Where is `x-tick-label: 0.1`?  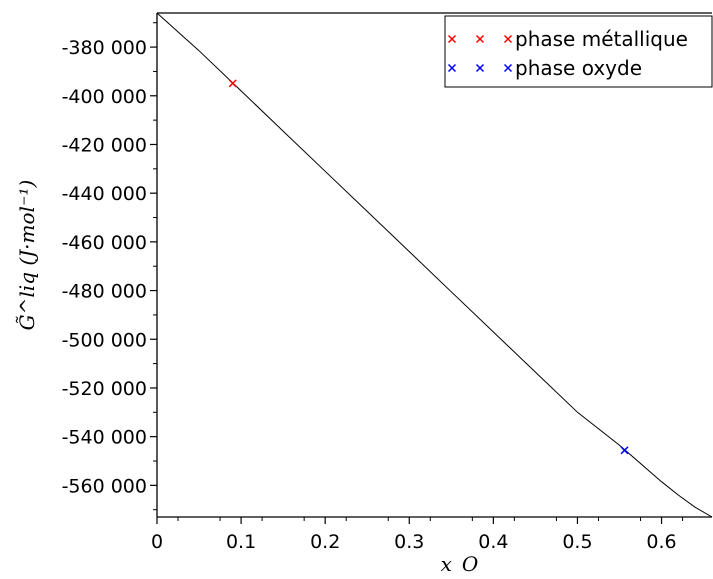
x-tick-label: 0.1 is located at coordinates (241, 542).